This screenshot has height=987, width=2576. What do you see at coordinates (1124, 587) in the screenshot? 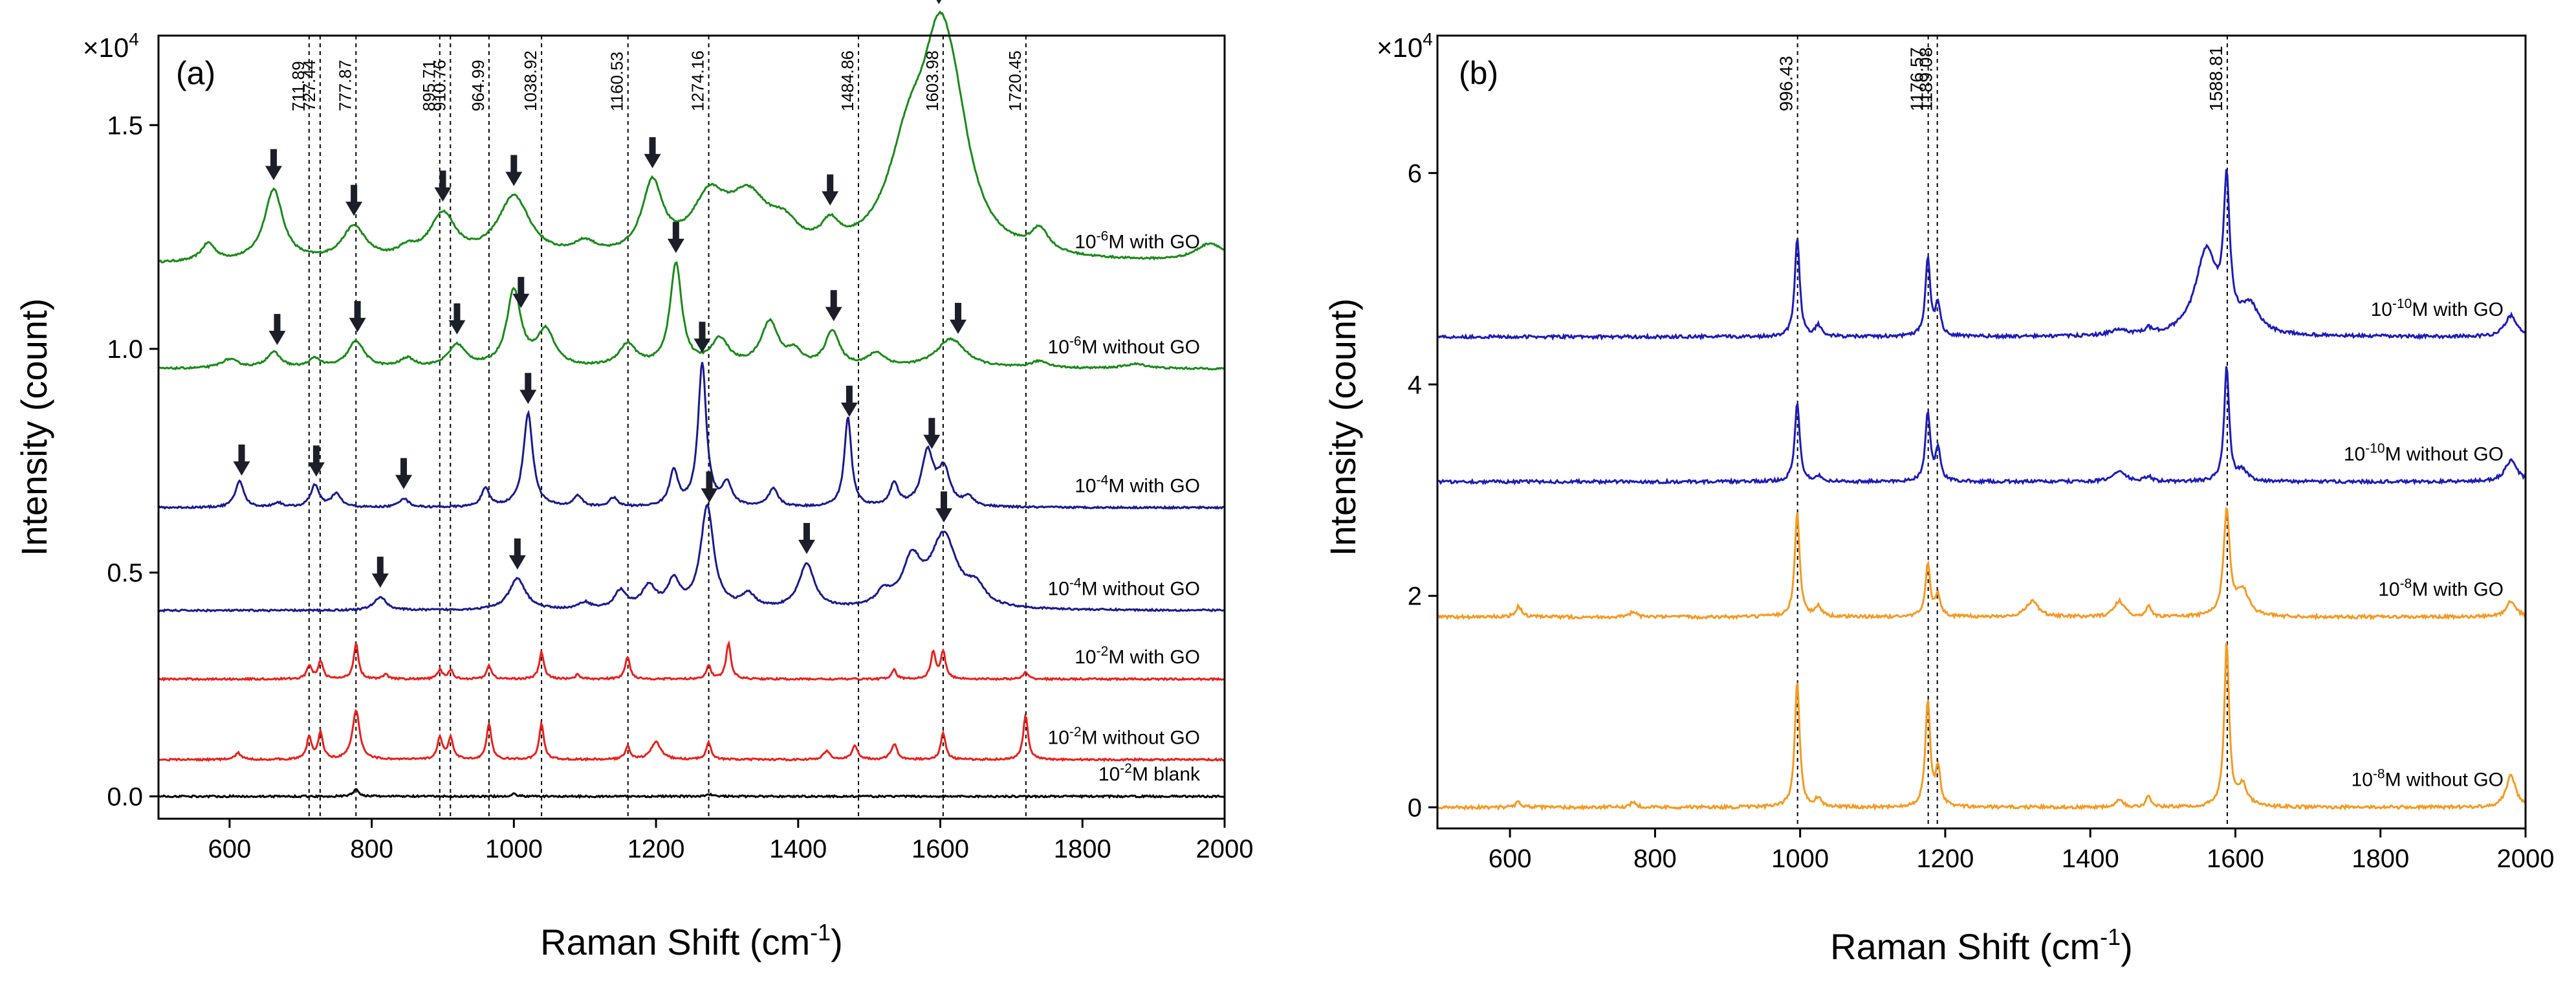
I see `panel-a-series-label: 10-4M without GO` at bounding box center [1124, 587].